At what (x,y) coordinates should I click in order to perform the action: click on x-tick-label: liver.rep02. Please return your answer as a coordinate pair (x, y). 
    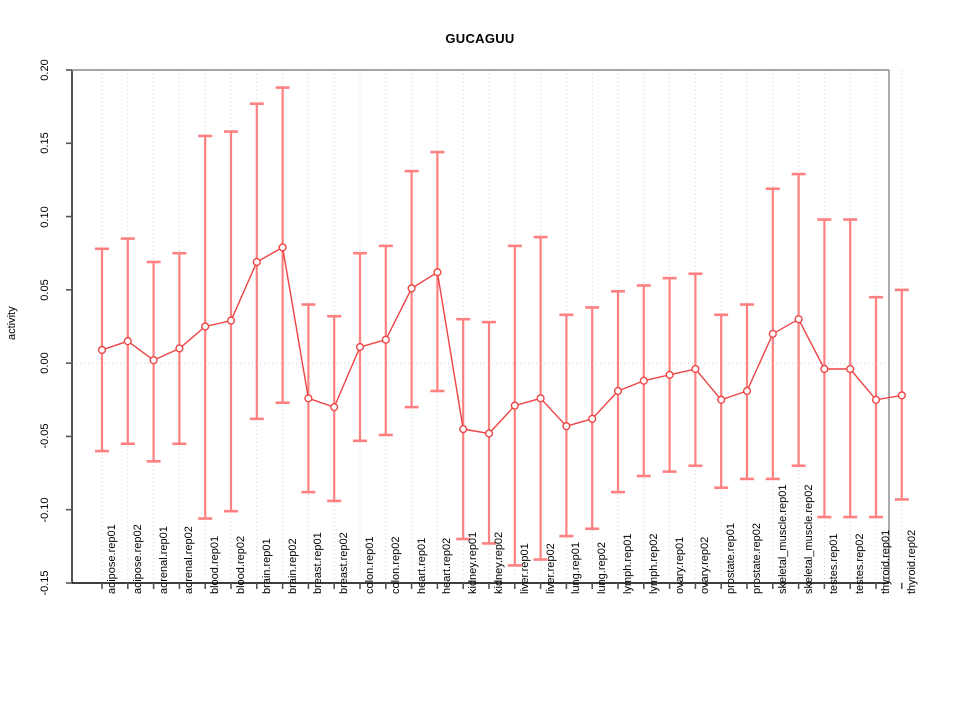
    Looking at the image, I should click on (550, 568).